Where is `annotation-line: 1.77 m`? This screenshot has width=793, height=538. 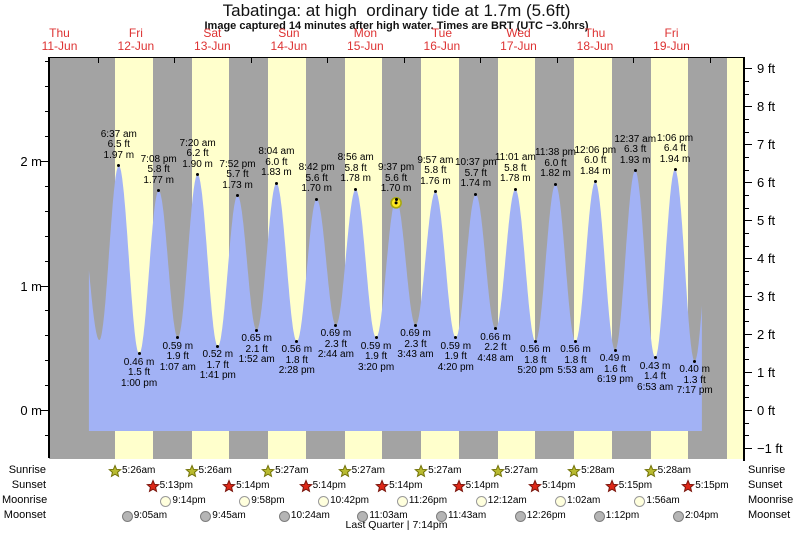 annotation-line: 1.77 m is located at coordinates (158, 180).